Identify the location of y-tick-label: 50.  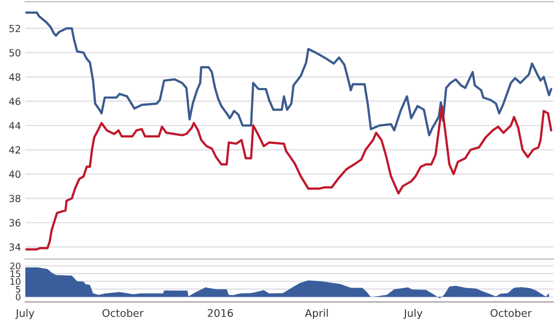
(14, 52).